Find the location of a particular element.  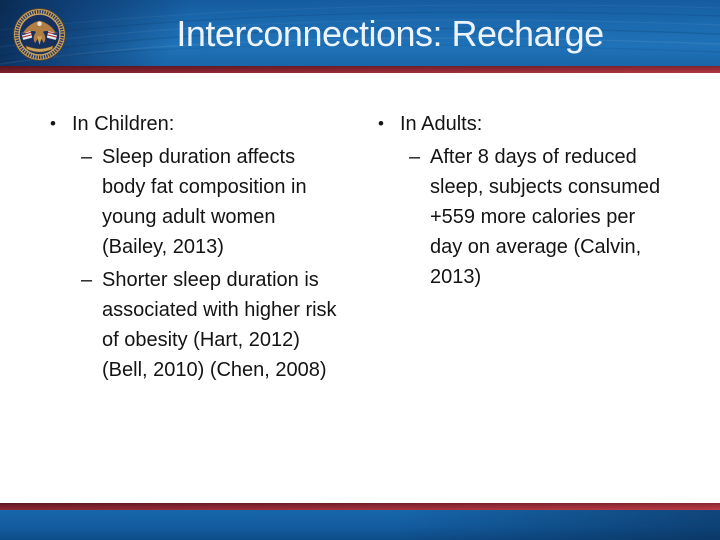

slide-title: Interconnections: Recharge is located at coordinates (390, 33).